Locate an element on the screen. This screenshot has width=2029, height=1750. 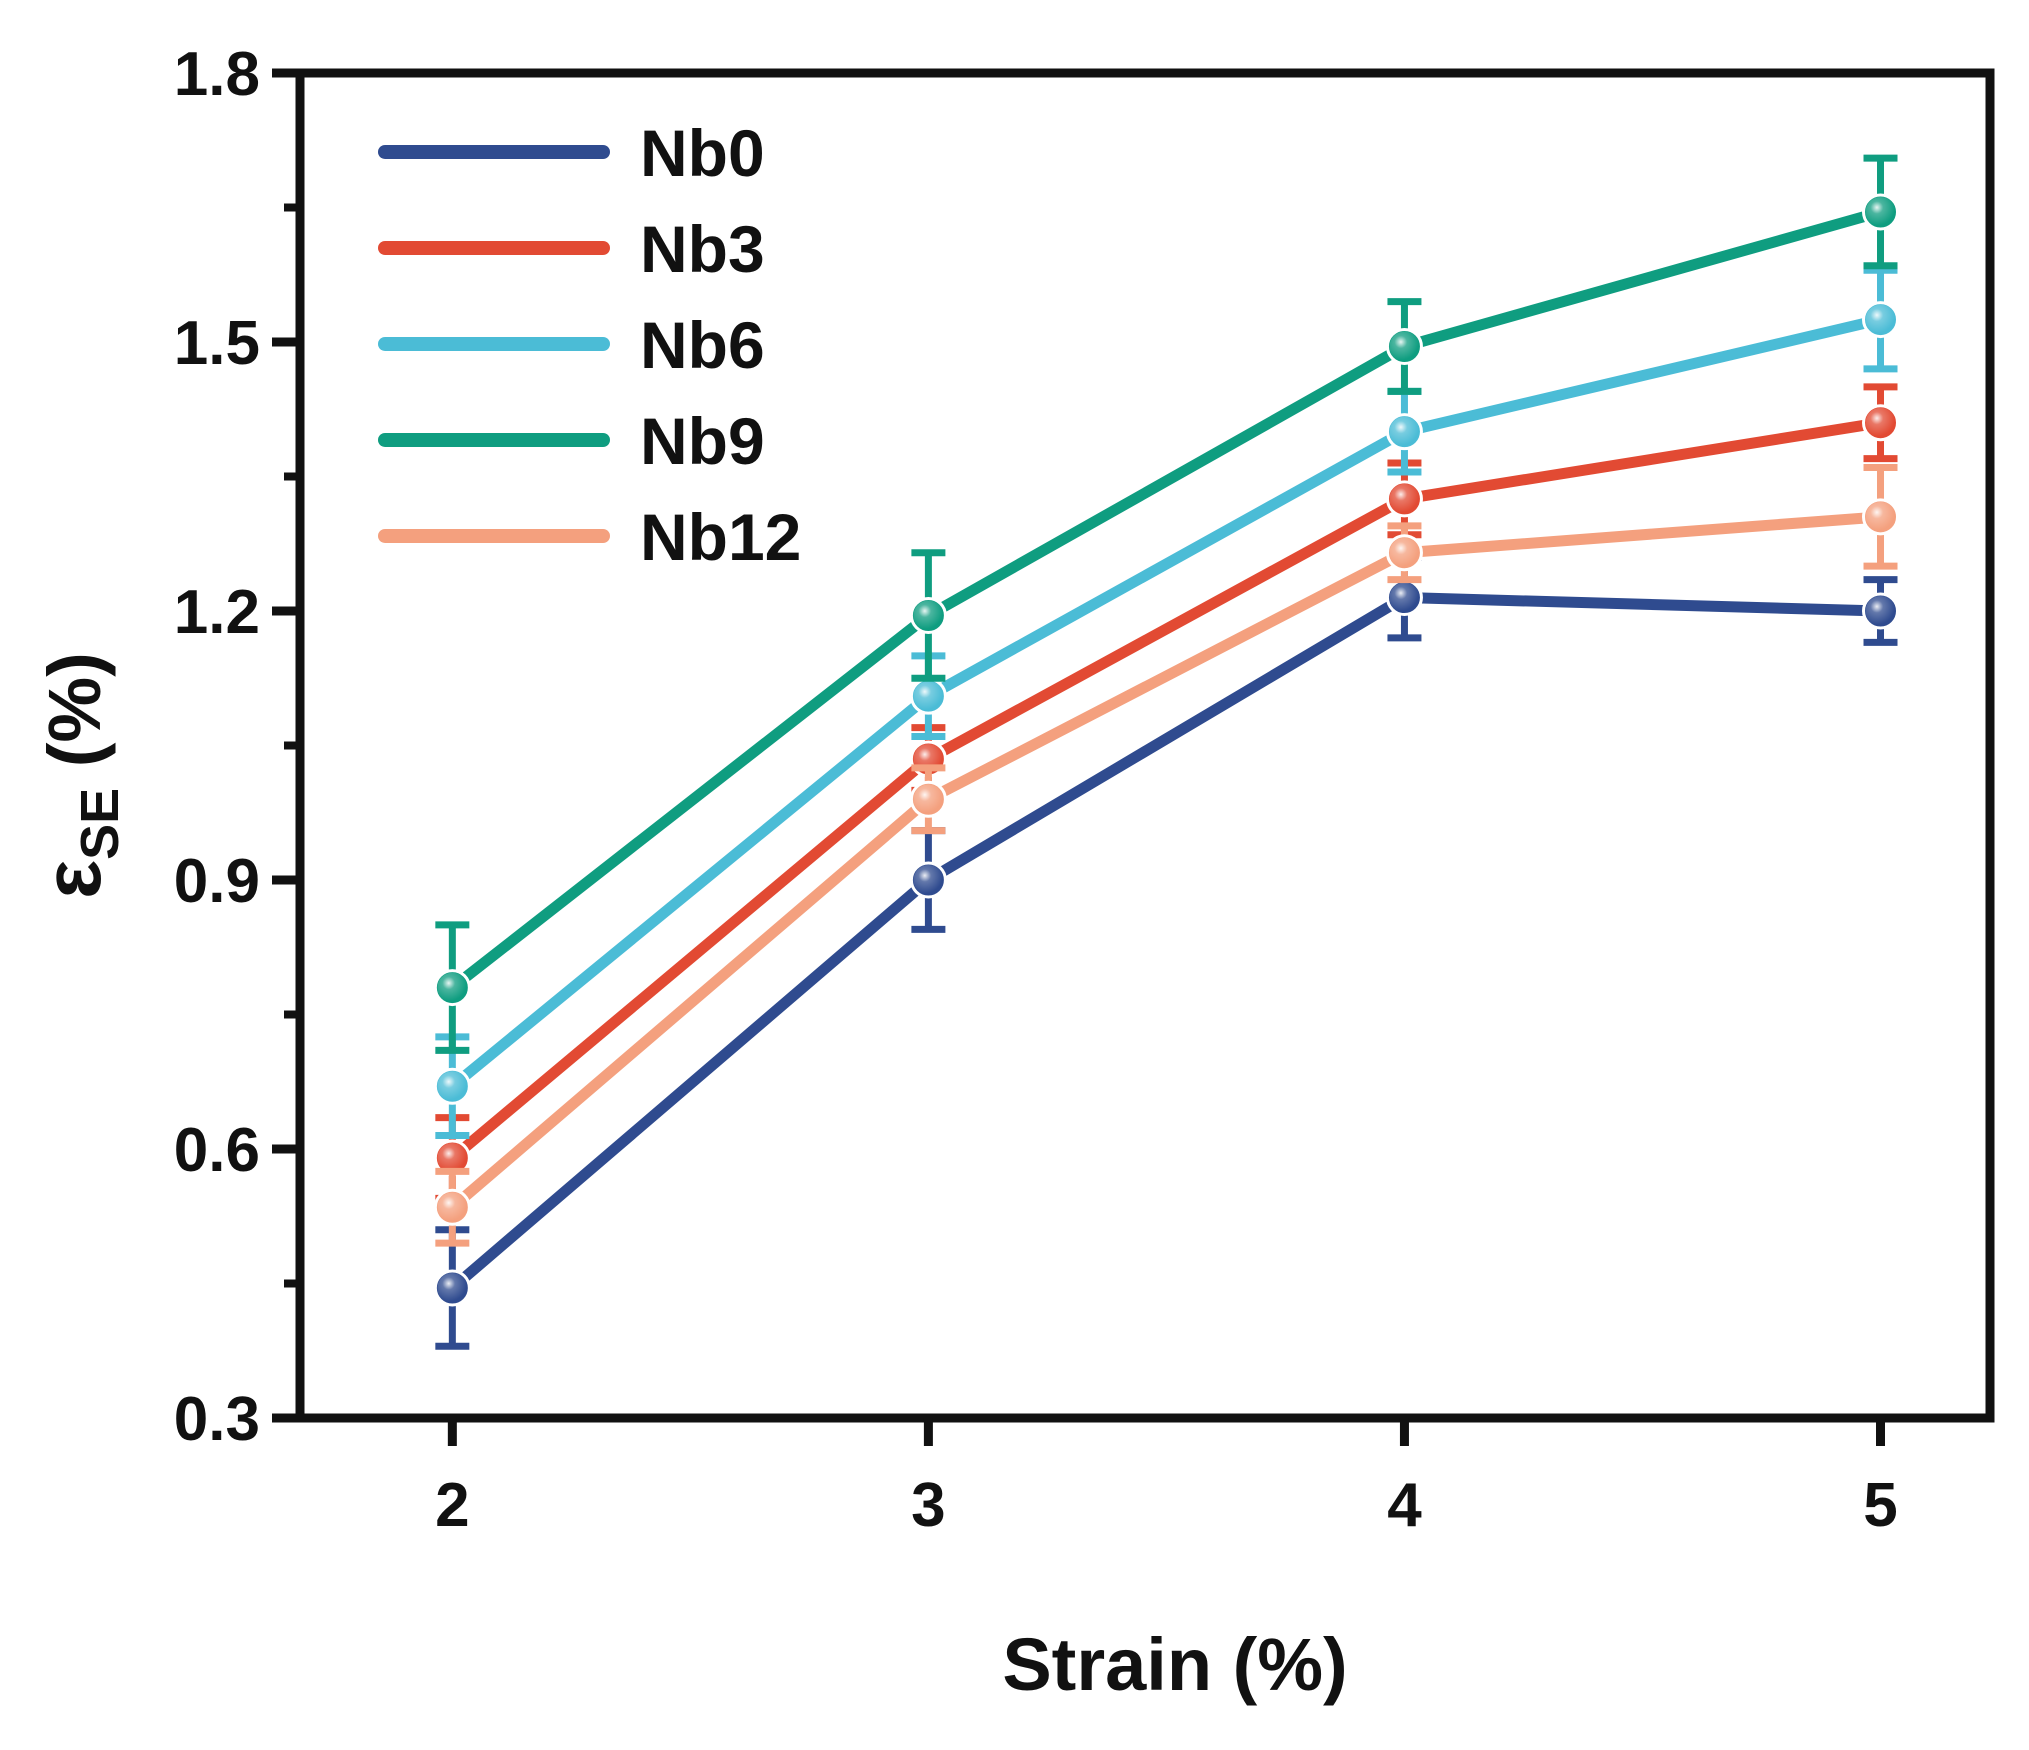
x-ticks: 2 3 4 5 is located at coordinates (1166, 1479).